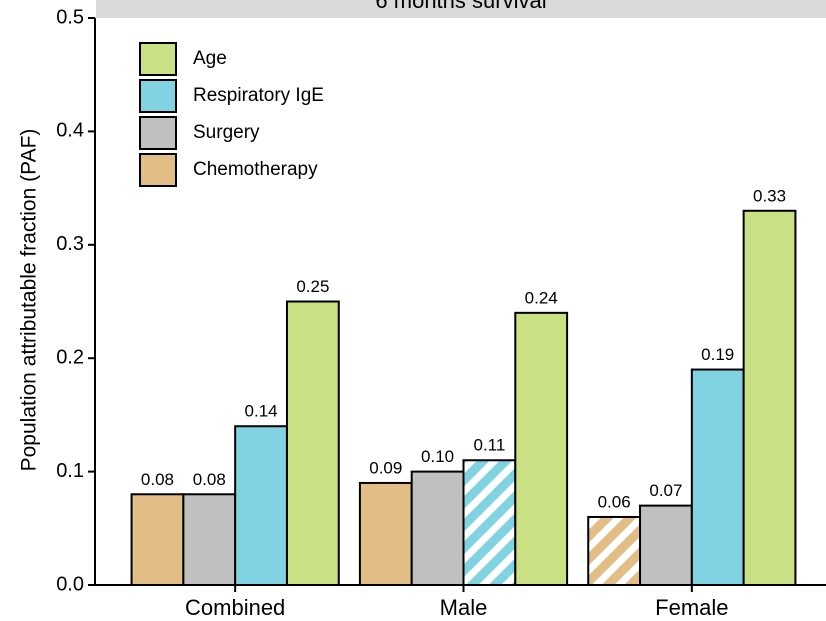  Describe the element at coordinates (437, 456) in the screenshot. I see `value-label: 0.10` at that location.